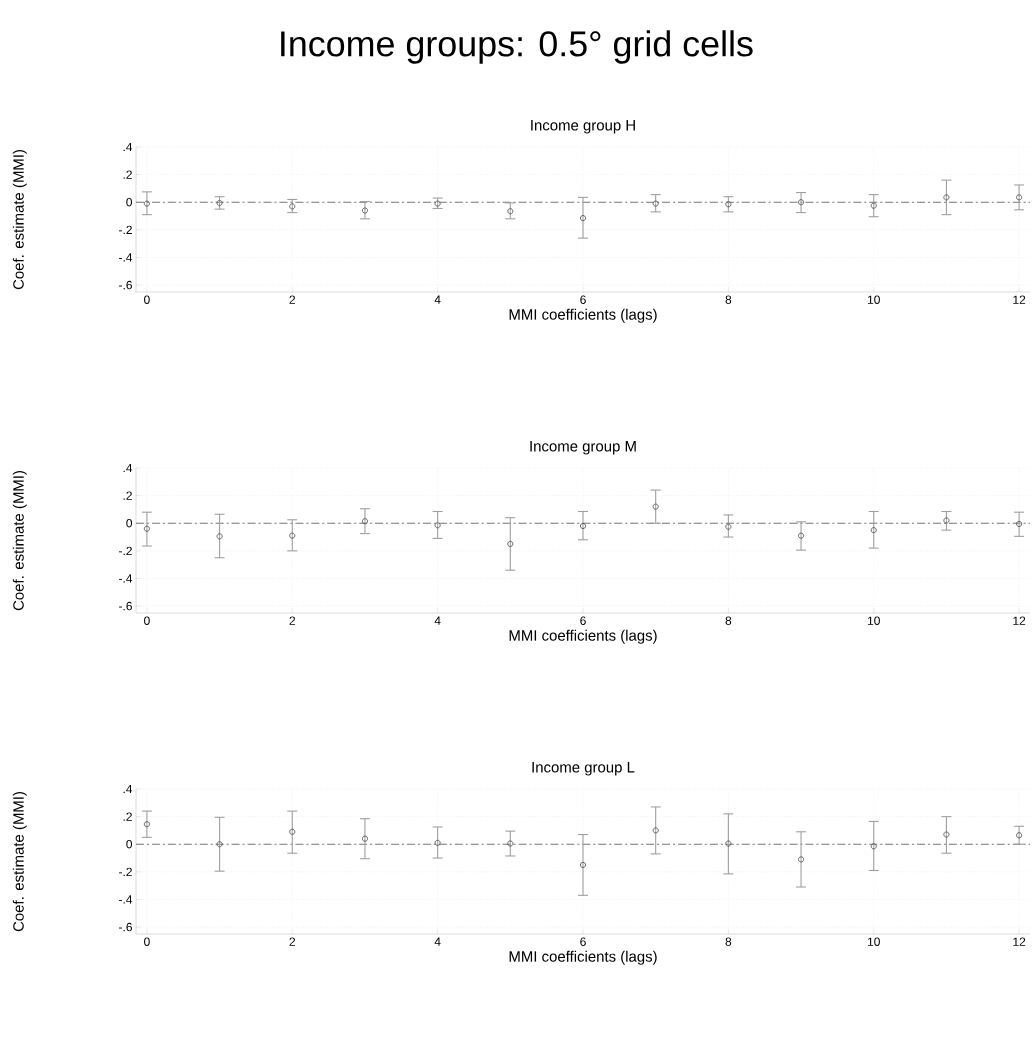 The width and height of the screenshot is (1033, 1043). What do you see at coordinates (583, 448) in the screenshot?
I see `chart-subtitle: Income group M` at bounding box center [583, 448].